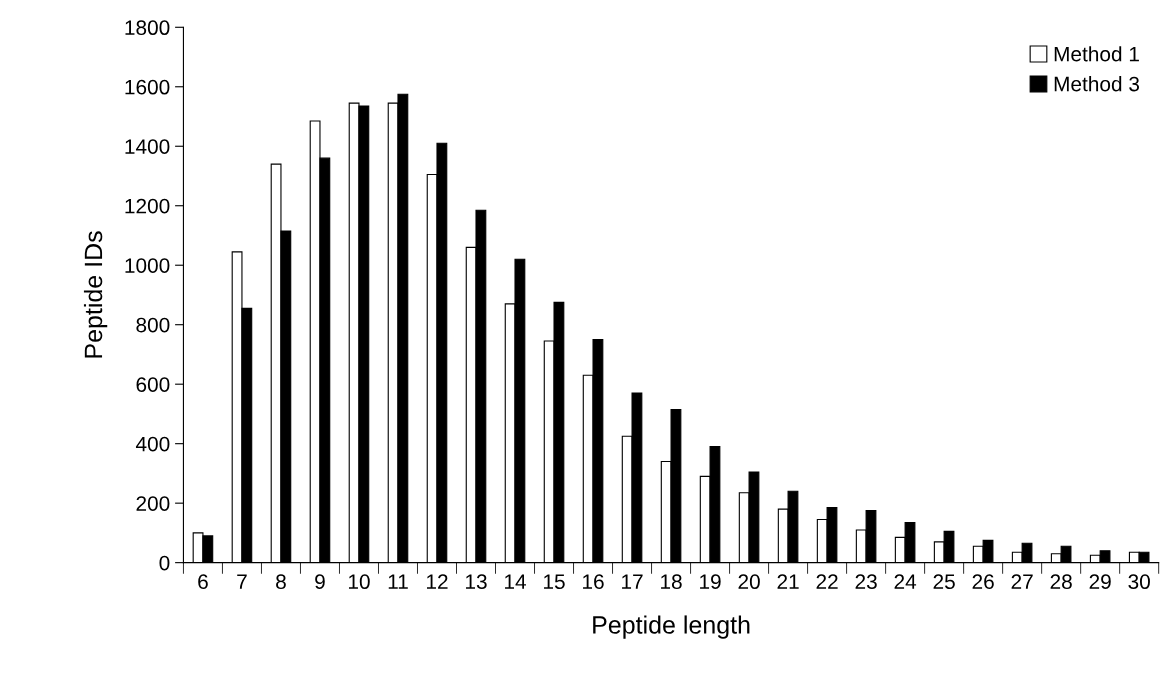  I want to click on y-axis-title: Peptide IDs, so click(95, 294).